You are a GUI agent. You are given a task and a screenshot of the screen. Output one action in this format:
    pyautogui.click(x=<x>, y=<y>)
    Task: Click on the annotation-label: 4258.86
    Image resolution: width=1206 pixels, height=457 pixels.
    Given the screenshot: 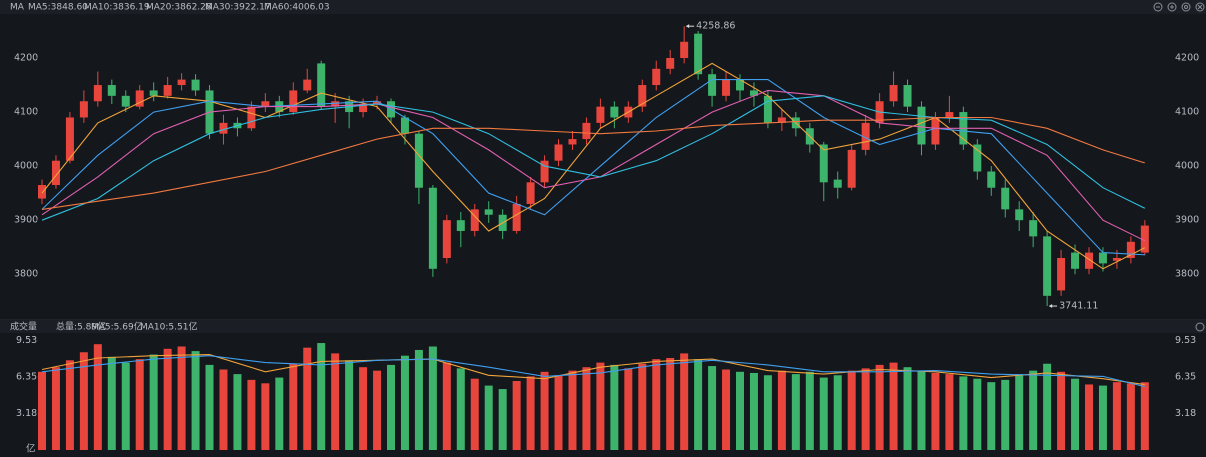 What is the action you would take?
    pyautogui.click(x=715, y=26)
    